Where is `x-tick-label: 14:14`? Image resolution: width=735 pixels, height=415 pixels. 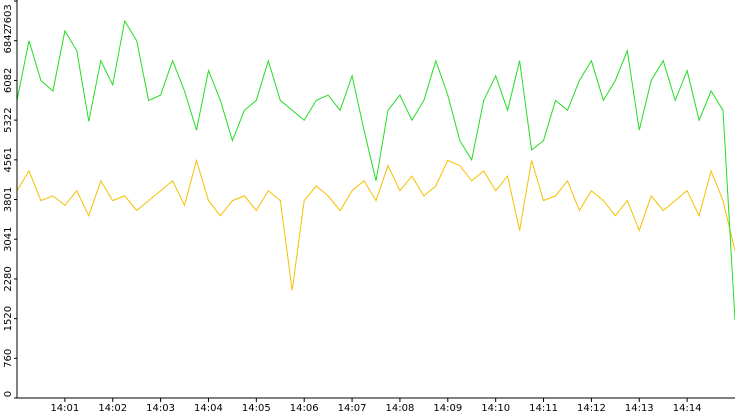 x-tick-label: 14:14 is located at coordinates (687, 408).